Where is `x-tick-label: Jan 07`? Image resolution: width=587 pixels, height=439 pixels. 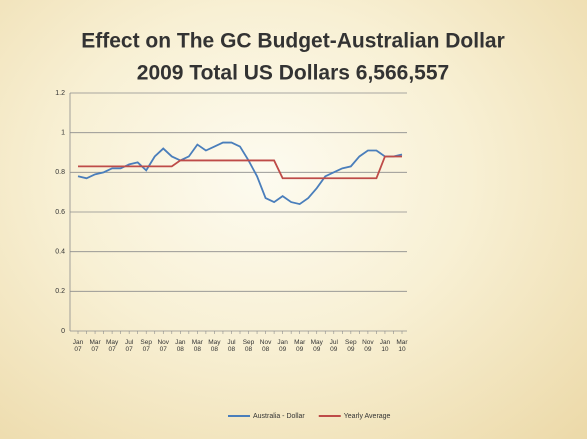
x-tick-label: Jan 07 is located at coordinates (78, 346).